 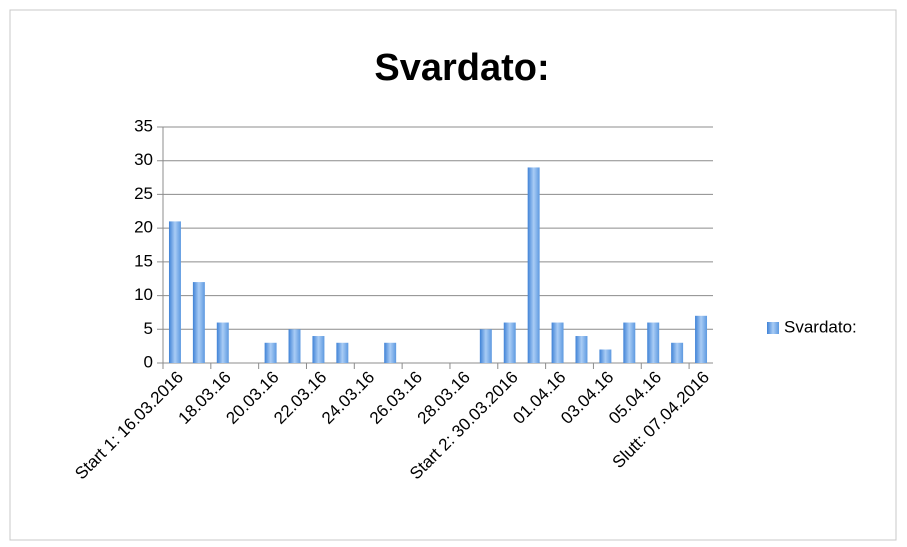 I want to click on y-tick-label: 0, so click(x=148, y=361).